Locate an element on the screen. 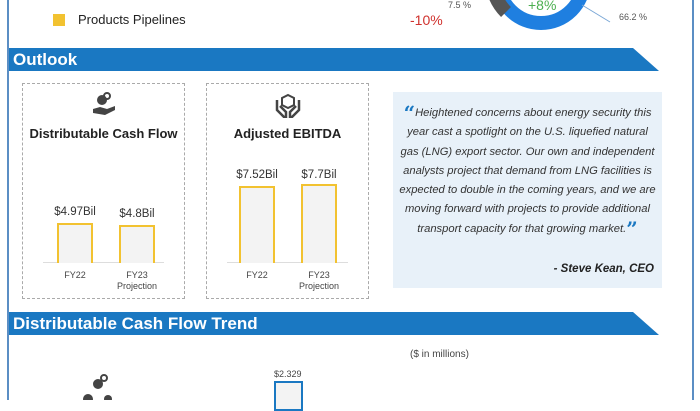  donut-chart is located at coordinates (550, 15).